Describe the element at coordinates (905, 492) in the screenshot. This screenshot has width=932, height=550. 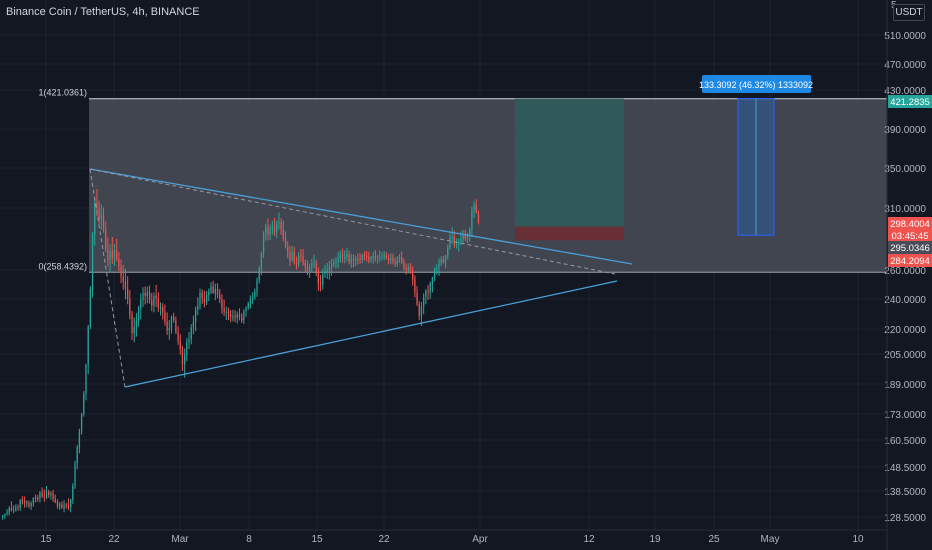
I see `y-tick-label: 138.5000` at that location.